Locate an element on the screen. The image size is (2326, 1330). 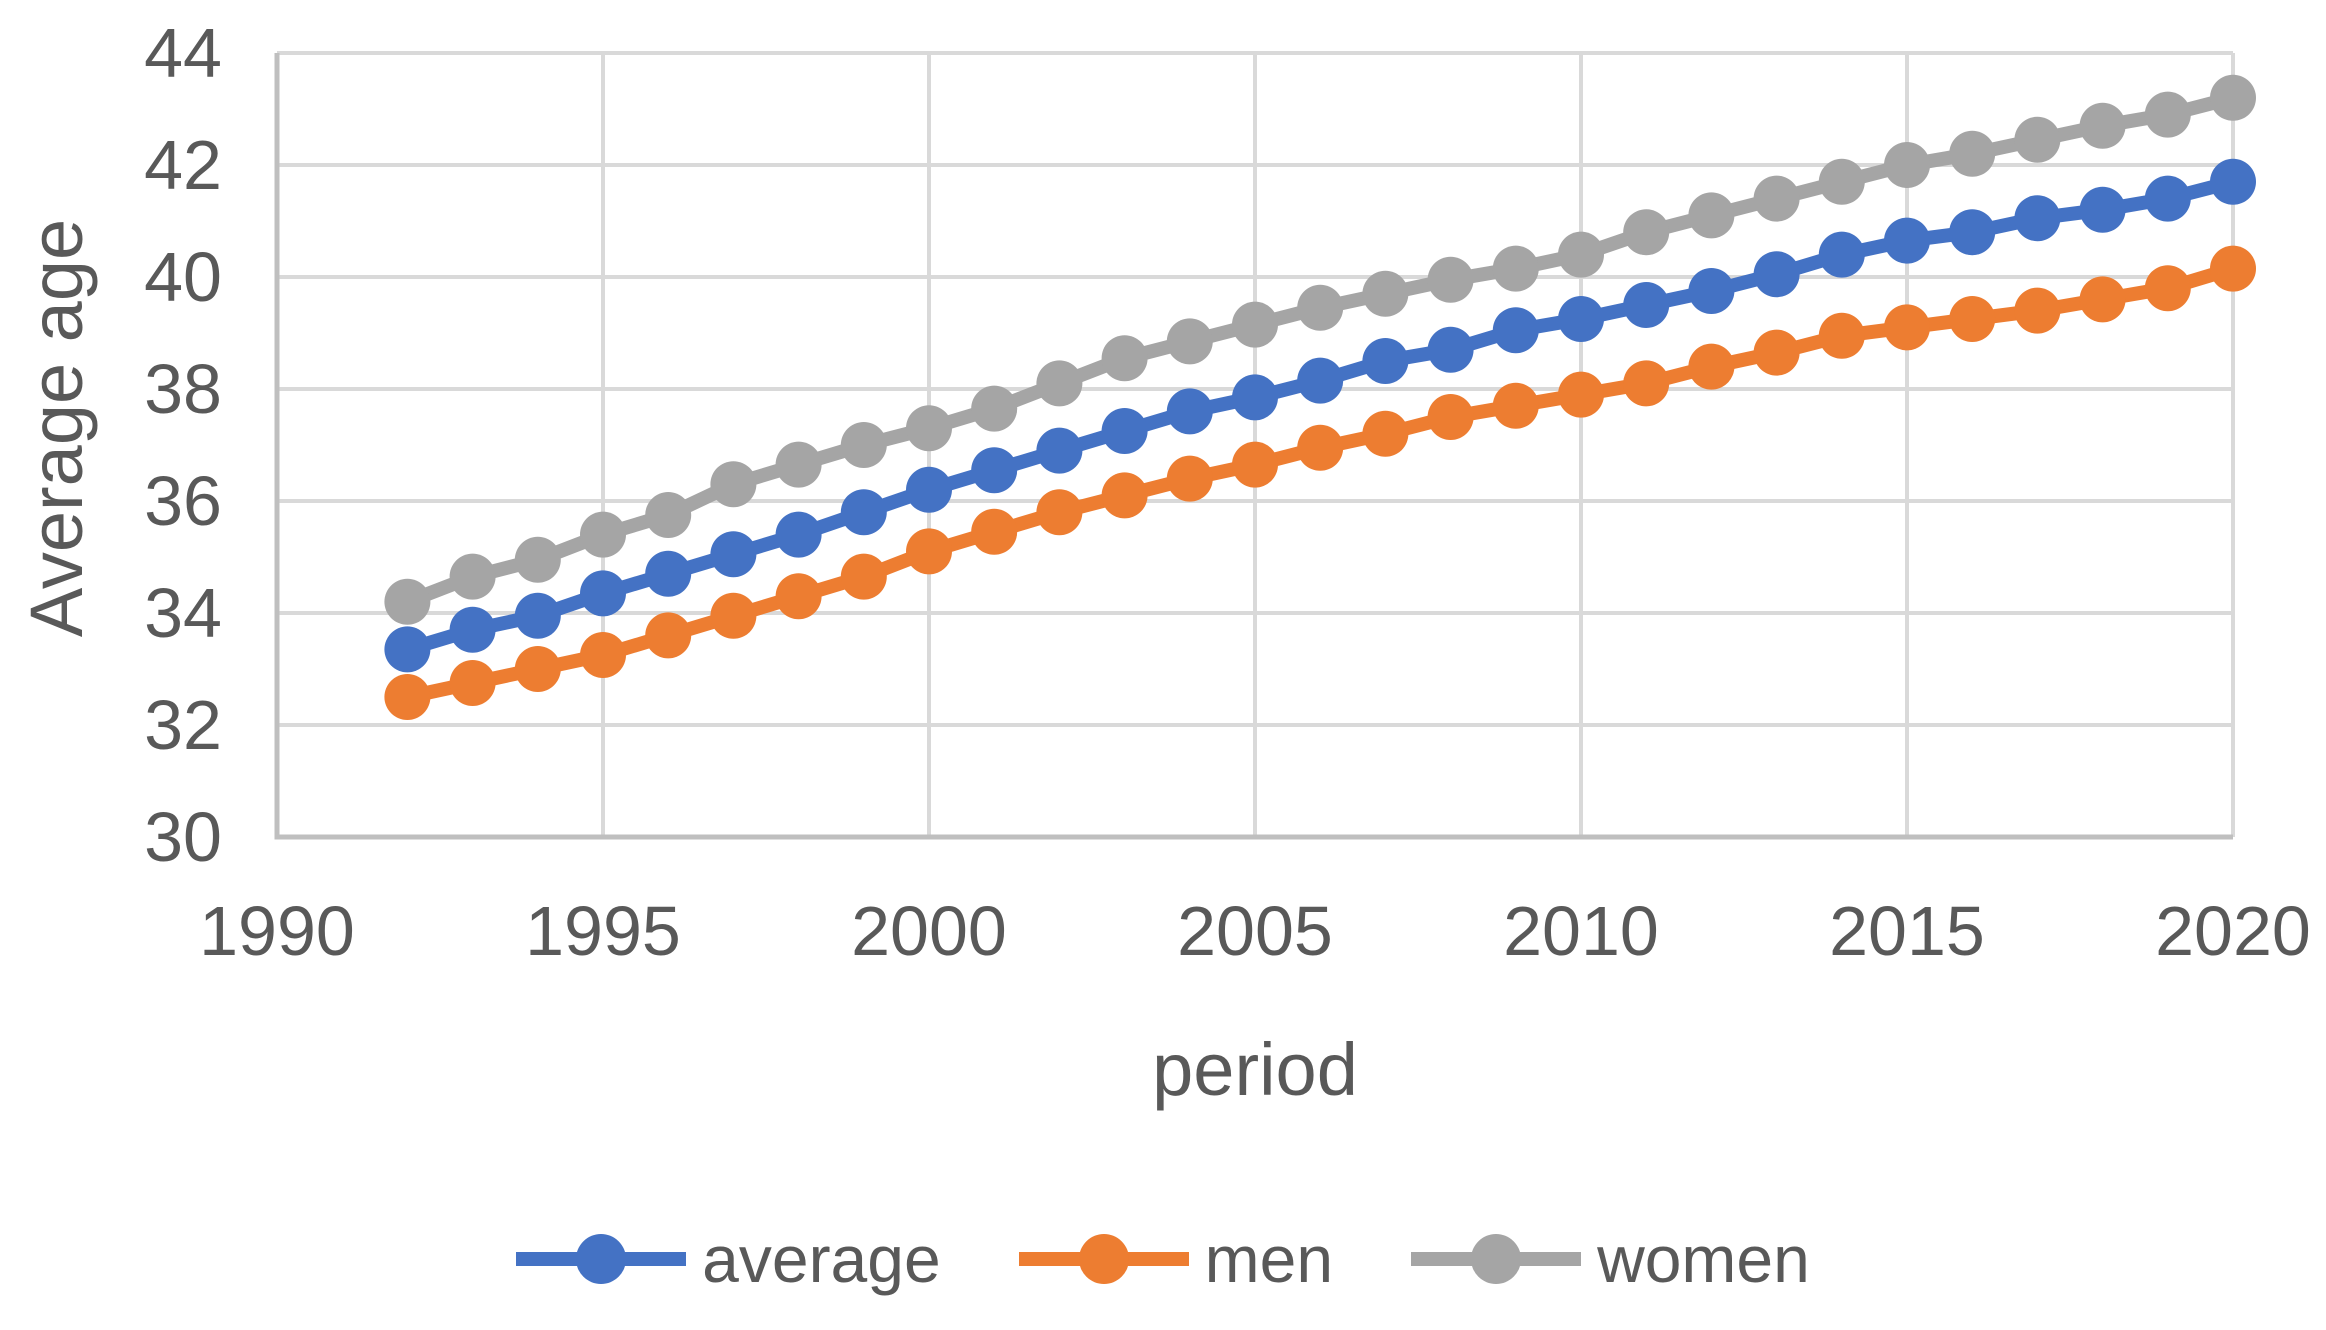
legend-item-average: average is located at coordinates (728, 1259).